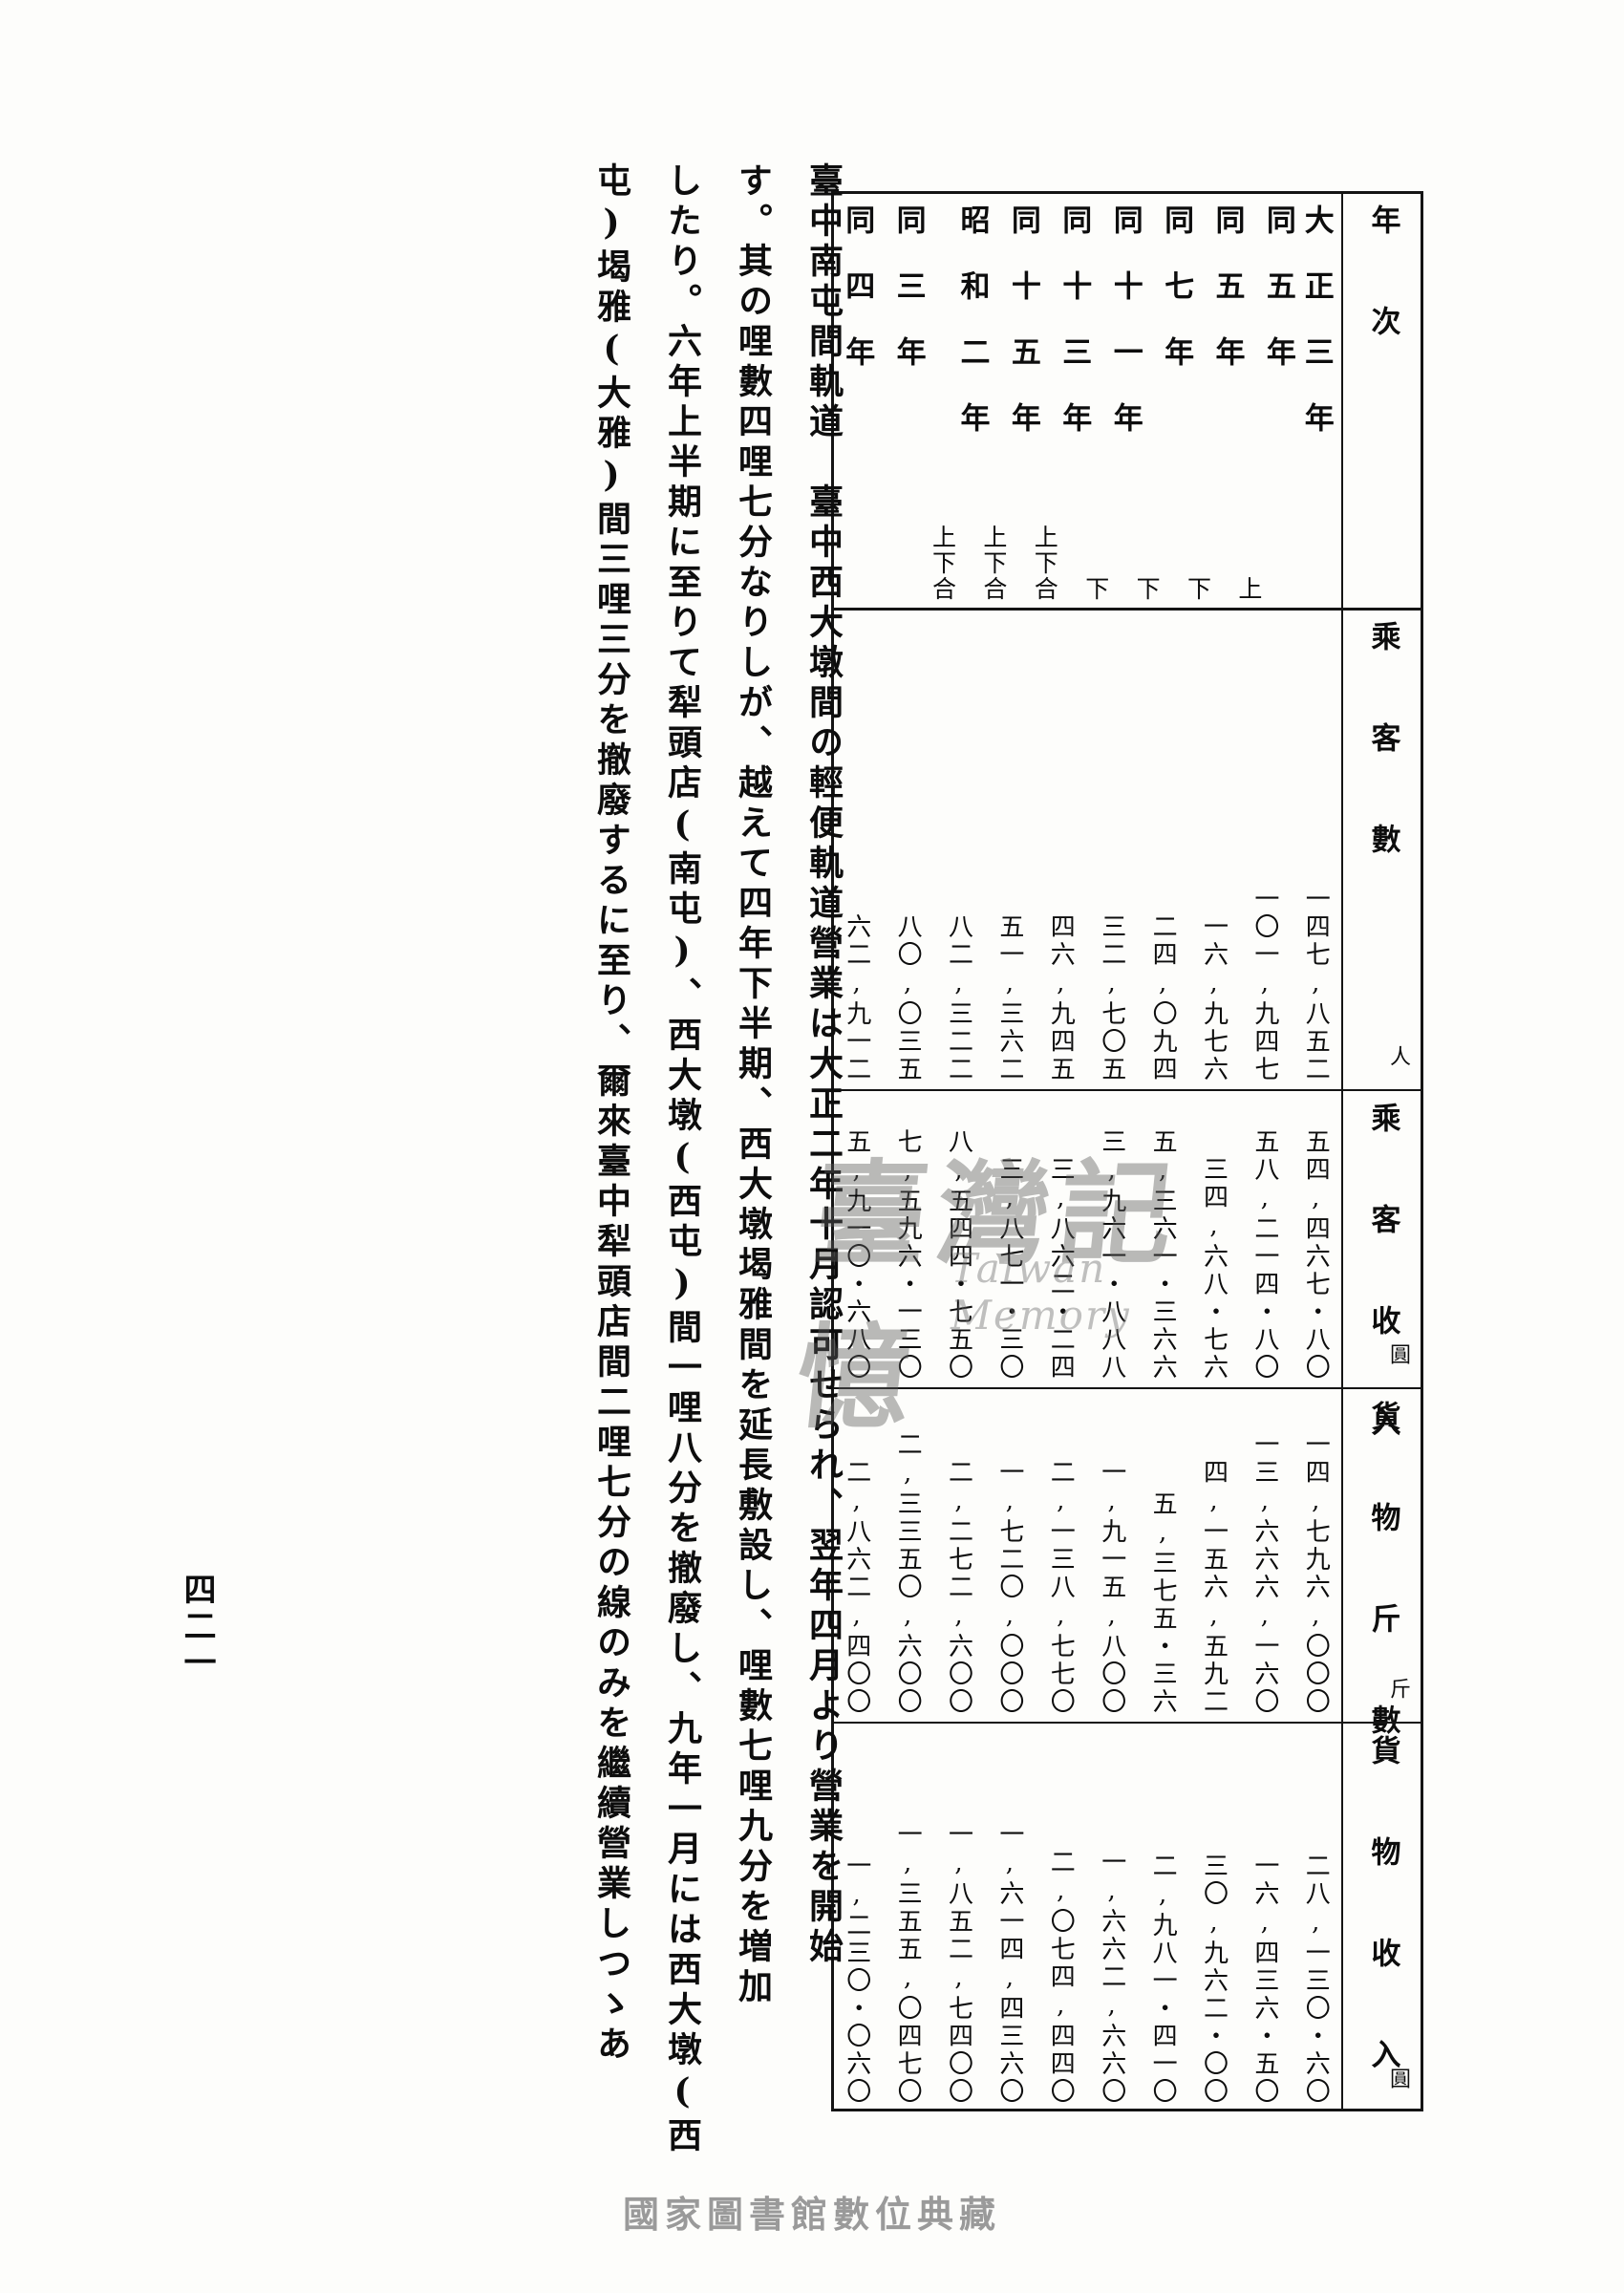  What do you see at coordinates (1398, 1055) in the screenshot?
I see `unit-people: 人` at bounding box center [1398, 1055].